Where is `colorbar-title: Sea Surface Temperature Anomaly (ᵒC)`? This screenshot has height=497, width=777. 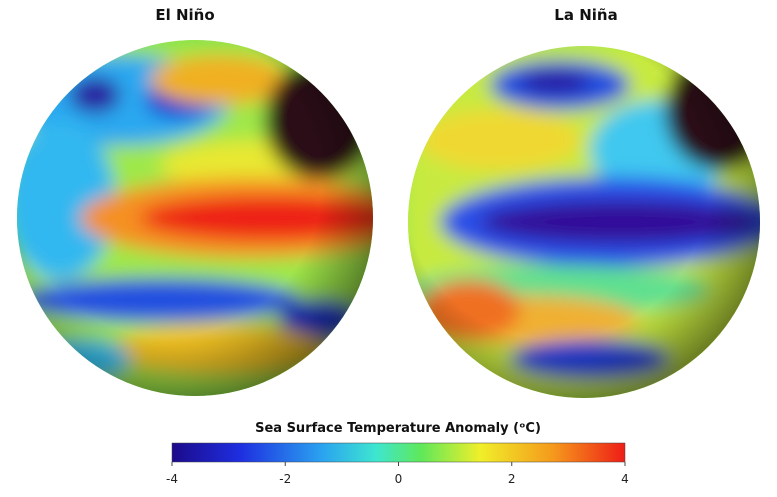 colorbar-title: Sea Surface Temperature Anomaly (ᵒC) is located at coordinates (398, 428).